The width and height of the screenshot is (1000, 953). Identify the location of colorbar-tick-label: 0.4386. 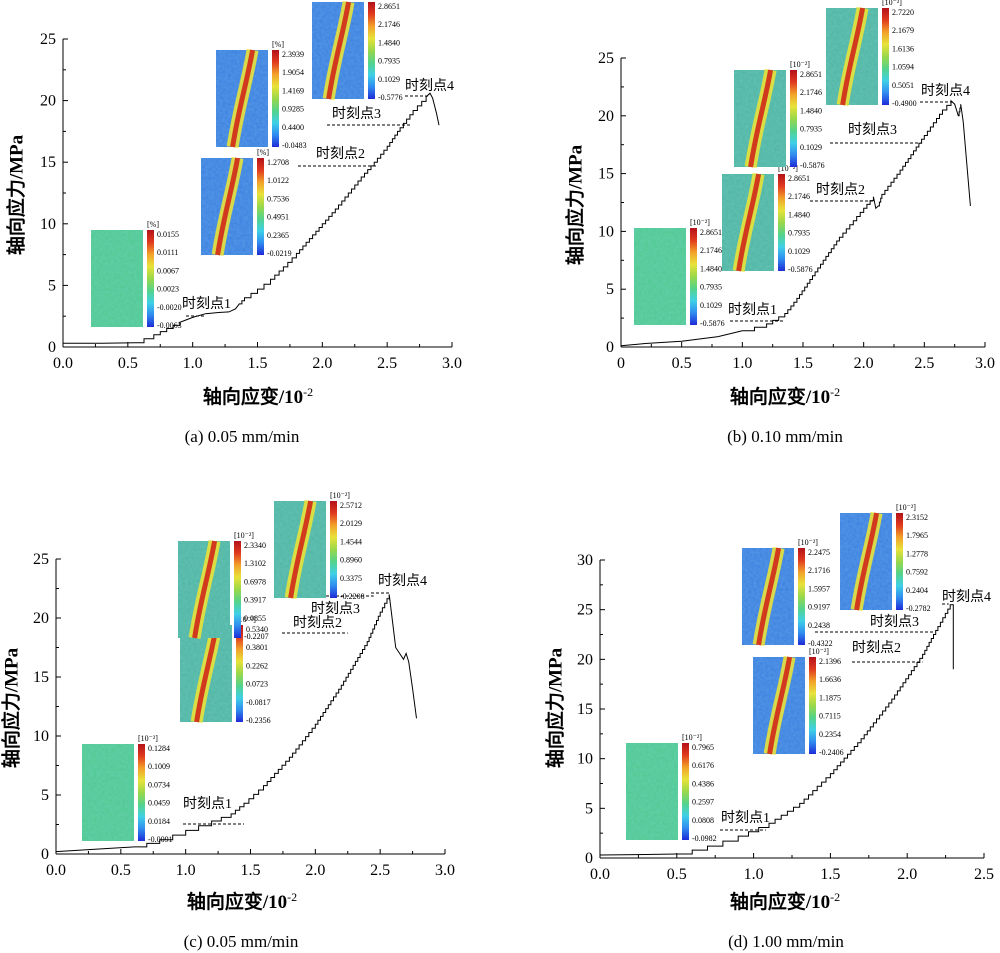
(703, 783).